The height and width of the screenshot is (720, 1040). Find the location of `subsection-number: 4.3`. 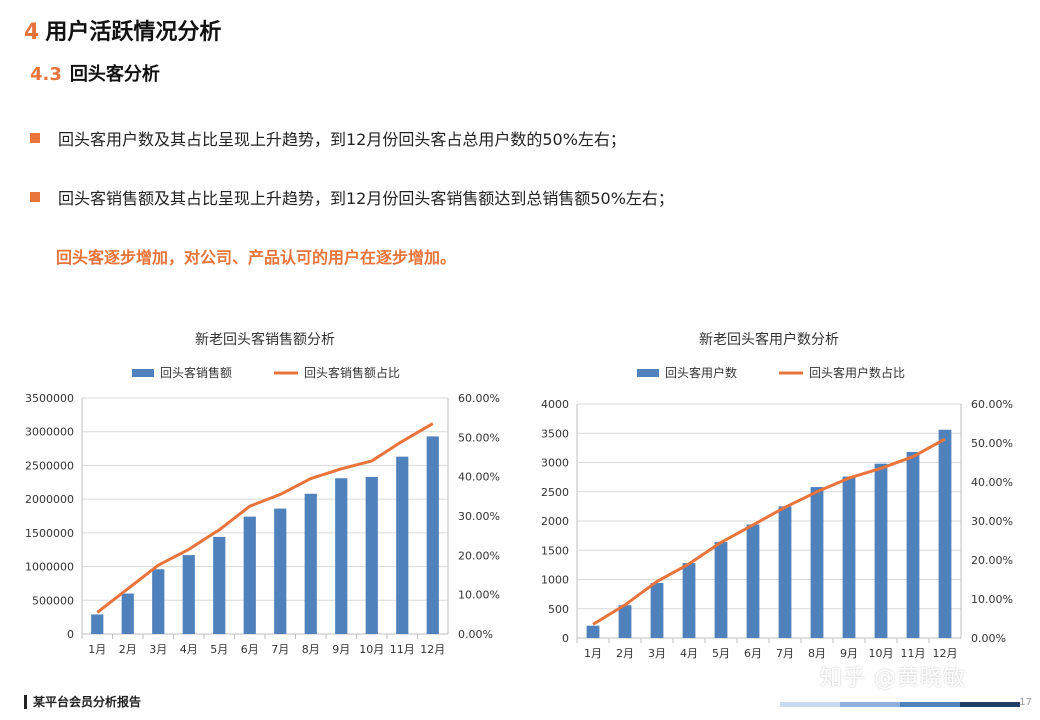

subsection-number: 4.3 is located at coordinates (46, 74).